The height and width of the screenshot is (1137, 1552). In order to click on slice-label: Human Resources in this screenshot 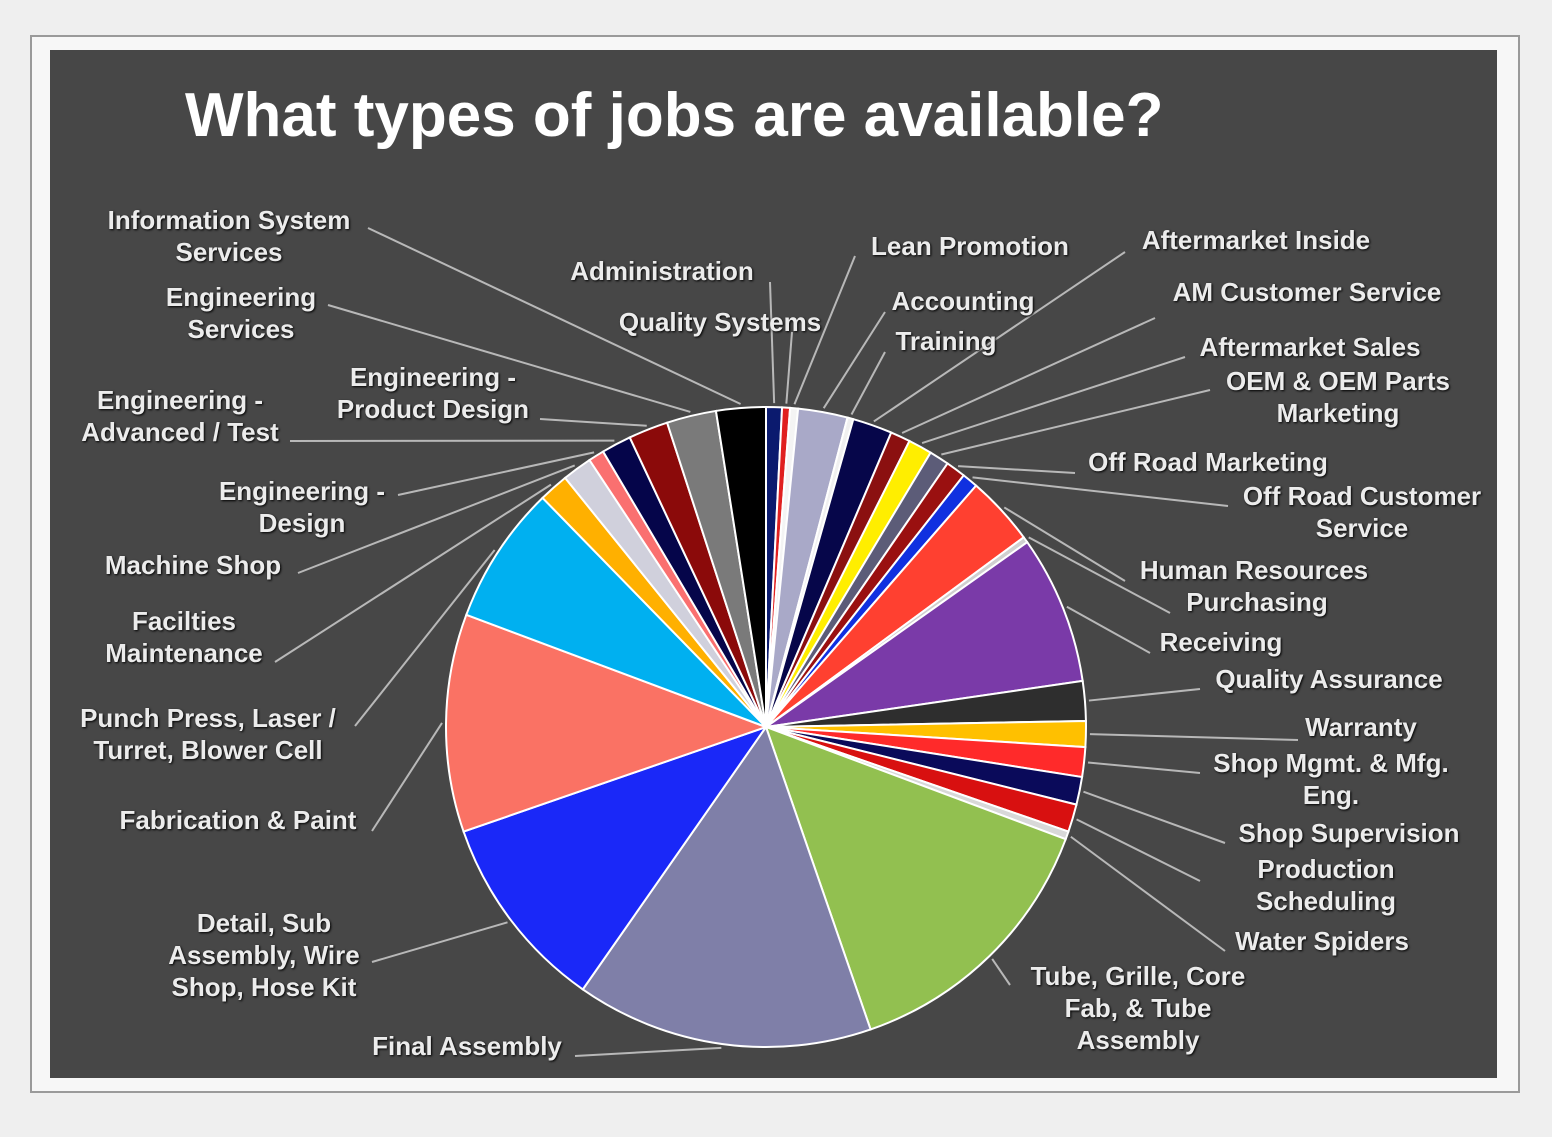, I will do `click(1254, 570)`.